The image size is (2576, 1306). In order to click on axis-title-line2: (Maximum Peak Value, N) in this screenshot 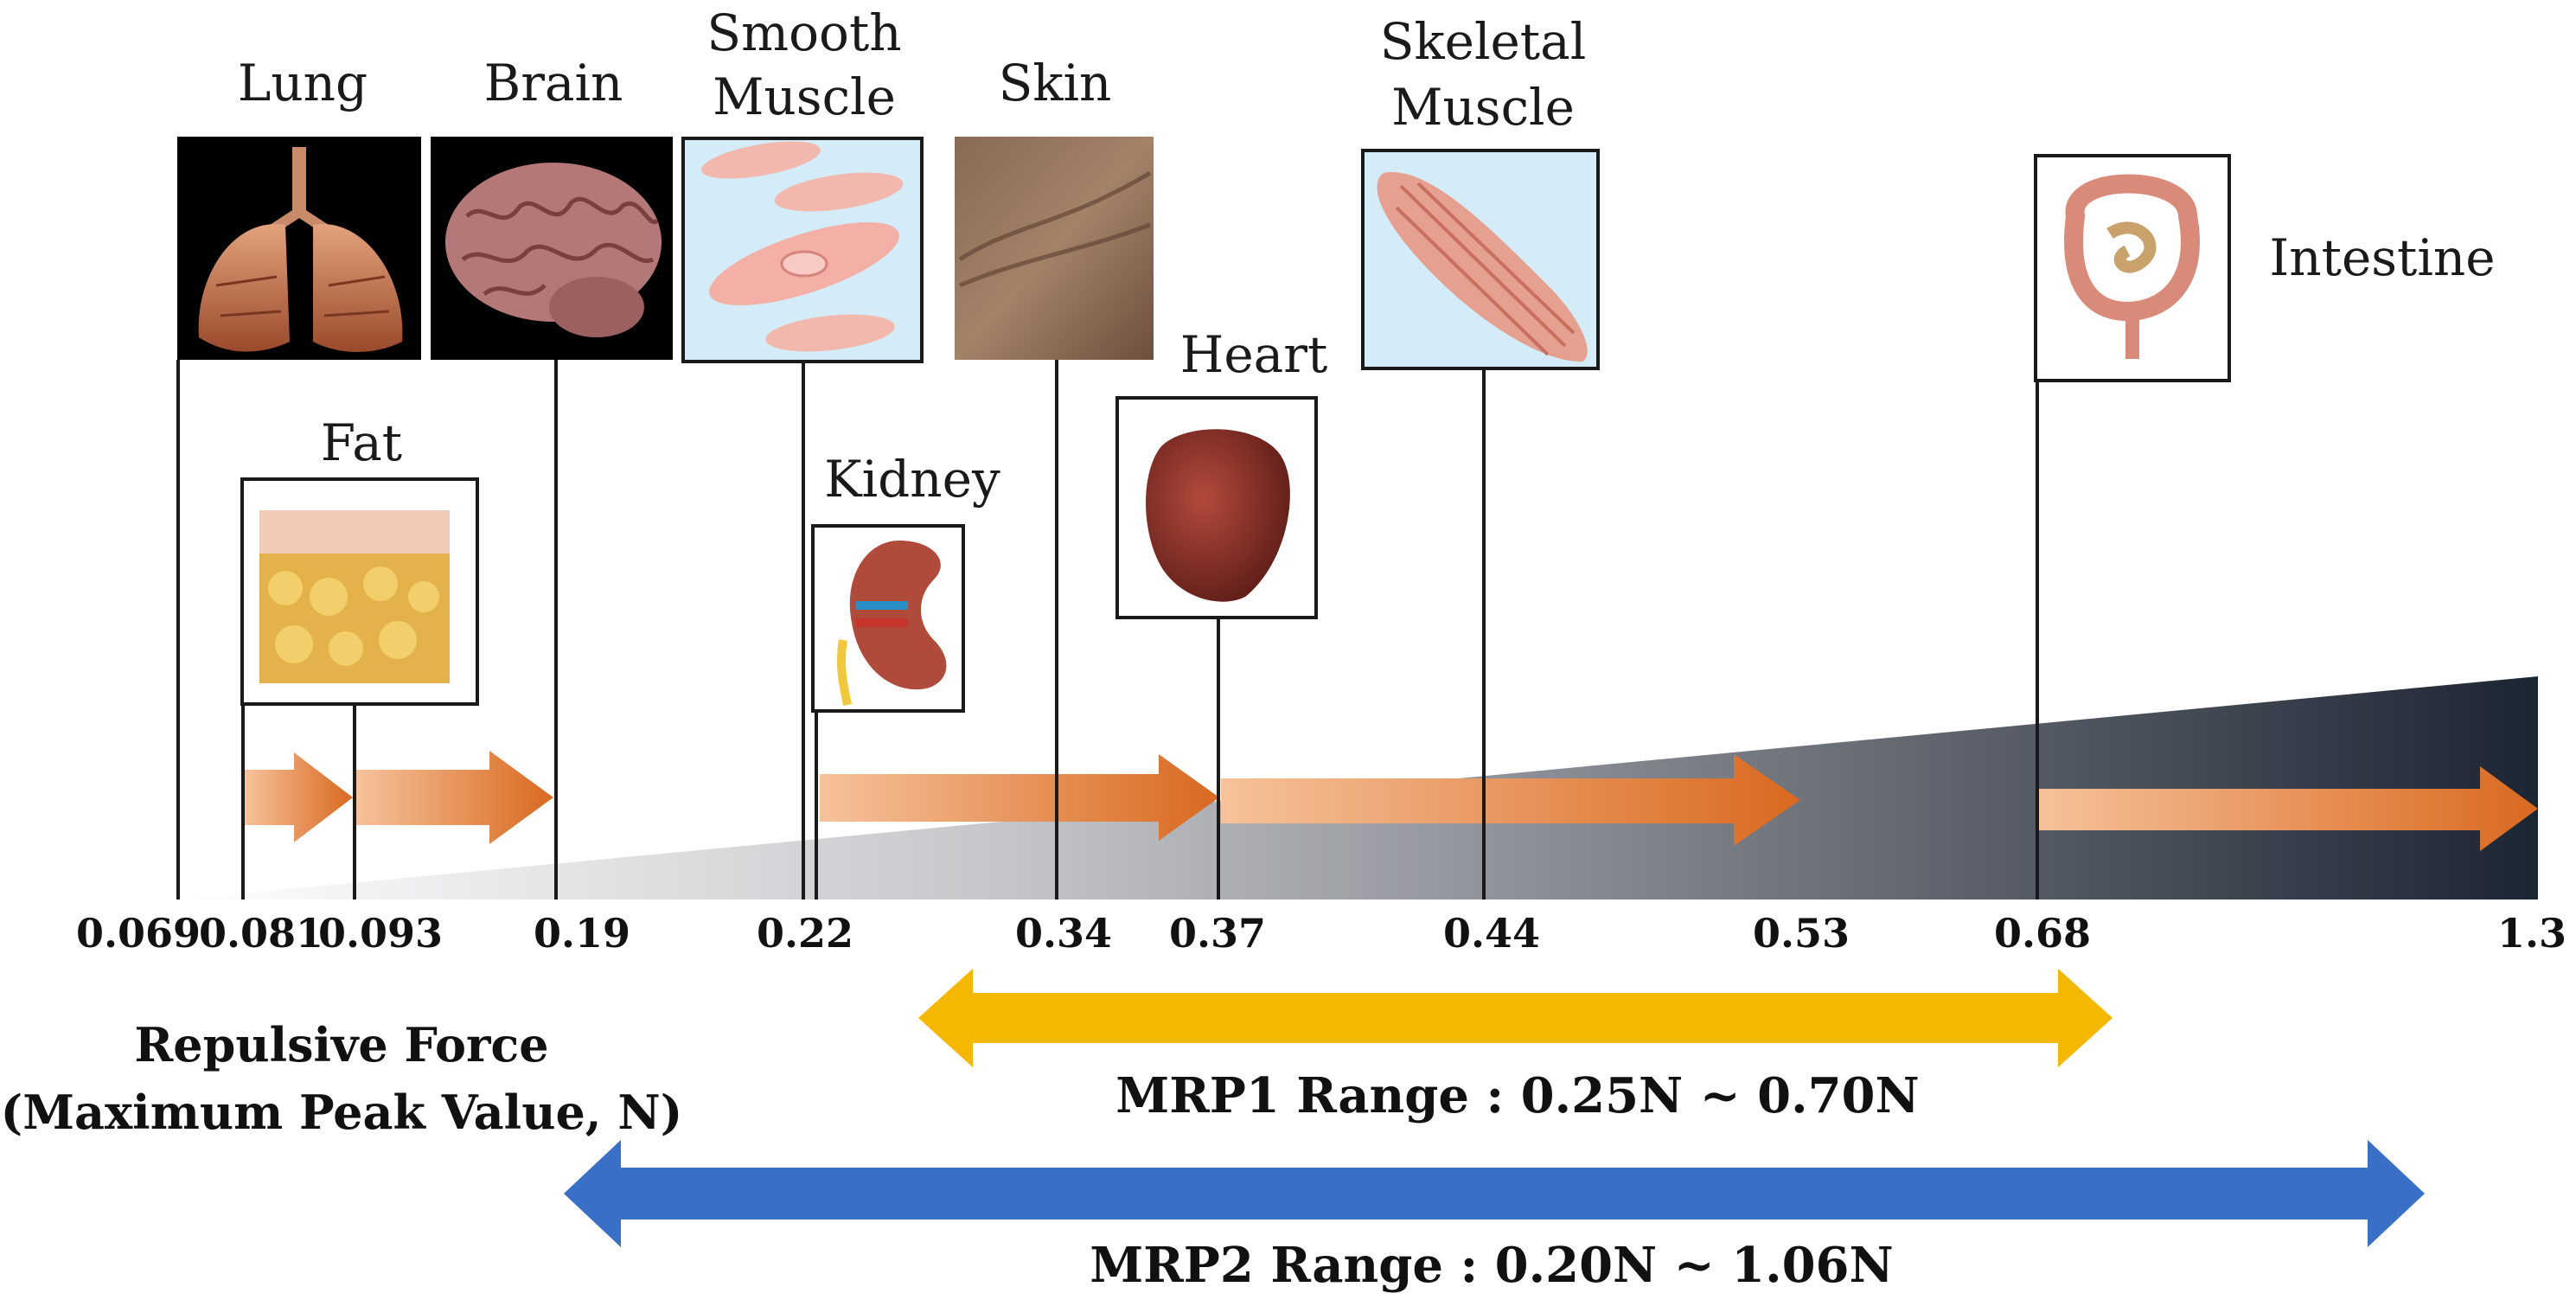, I will do `click(341, 1112)`.